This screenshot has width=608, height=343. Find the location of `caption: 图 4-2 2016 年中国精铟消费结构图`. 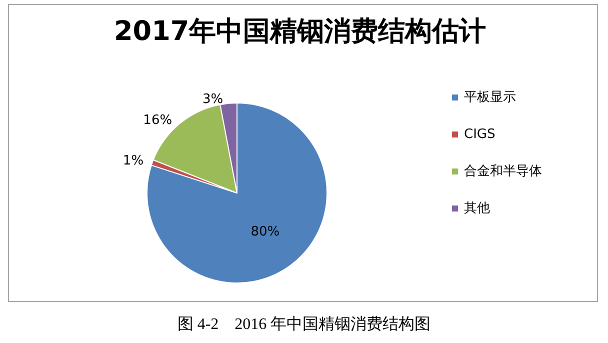

caption: 图 4-2 2016 年中国精铟消费结构图 is located at coordinates (304, 324).